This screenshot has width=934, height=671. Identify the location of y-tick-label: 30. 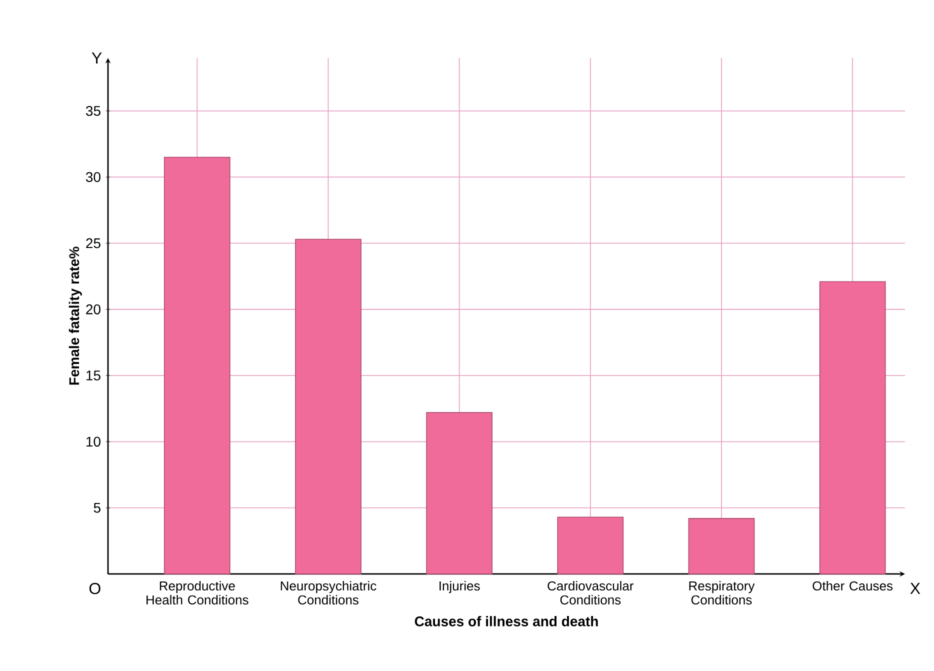
(93, 177).